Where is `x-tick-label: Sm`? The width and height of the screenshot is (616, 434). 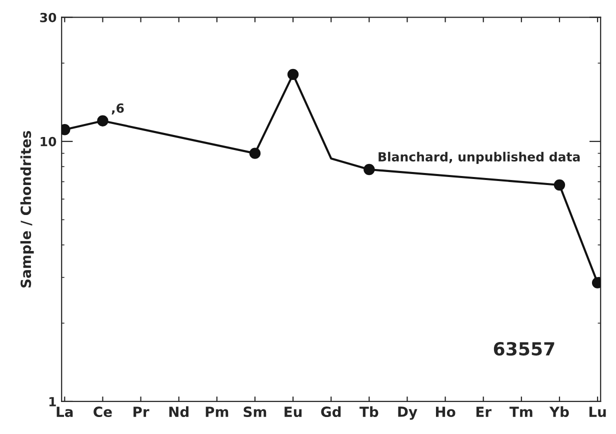
x-tick-label: Sm is located at coordinates (255, 412).